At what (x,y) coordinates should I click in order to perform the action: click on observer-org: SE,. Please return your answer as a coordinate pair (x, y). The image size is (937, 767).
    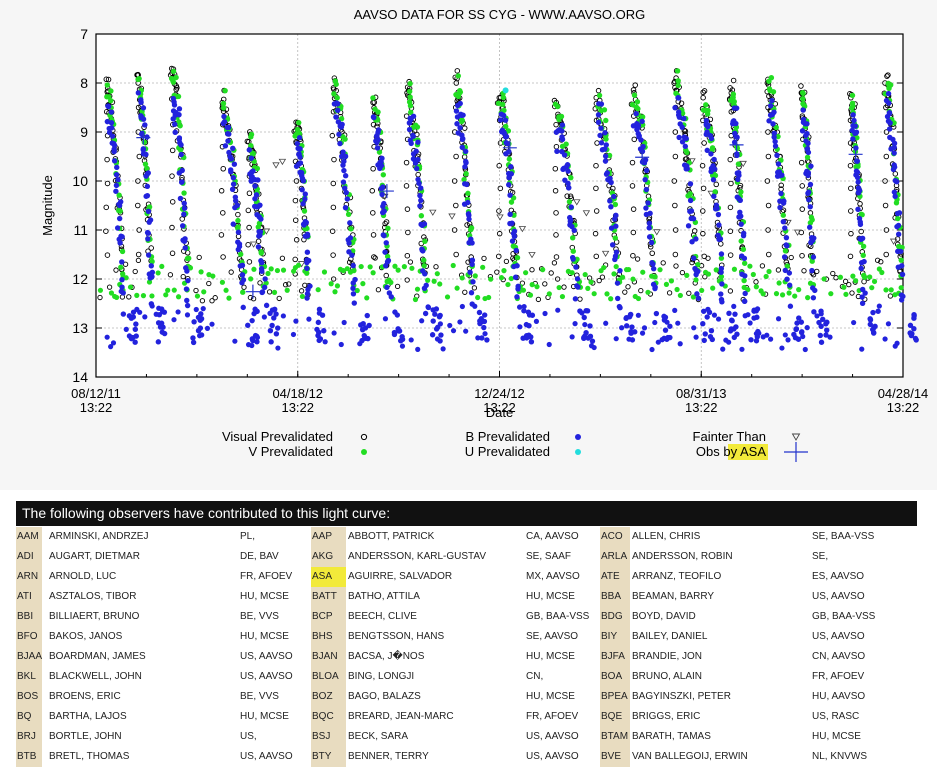
    Looking at the image, I should click on (820, 556).